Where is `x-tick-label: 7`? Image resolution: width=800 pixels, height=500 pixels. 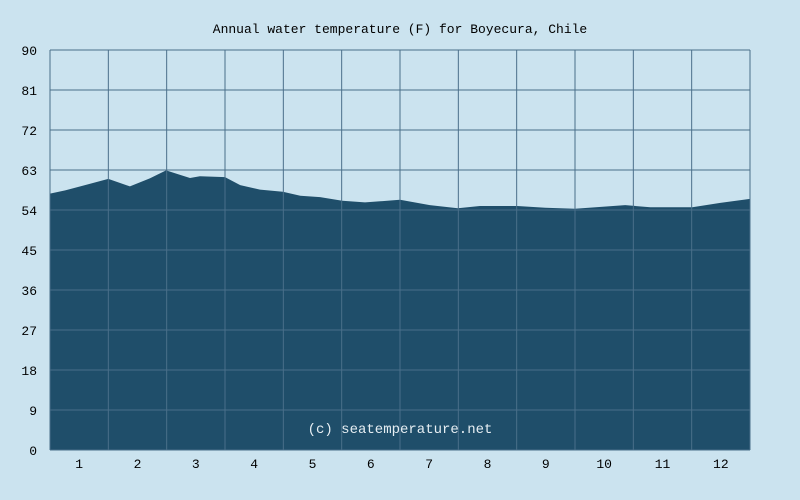 x-tick-label: 7 is located at coordinates (429, 464).